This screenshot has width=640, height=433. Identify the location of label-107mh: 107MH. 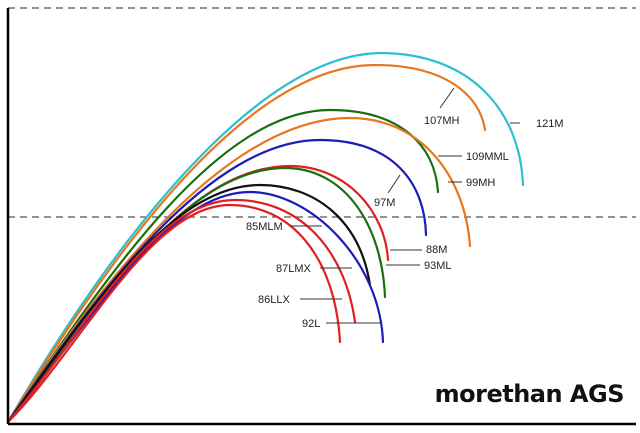
(442, 121).